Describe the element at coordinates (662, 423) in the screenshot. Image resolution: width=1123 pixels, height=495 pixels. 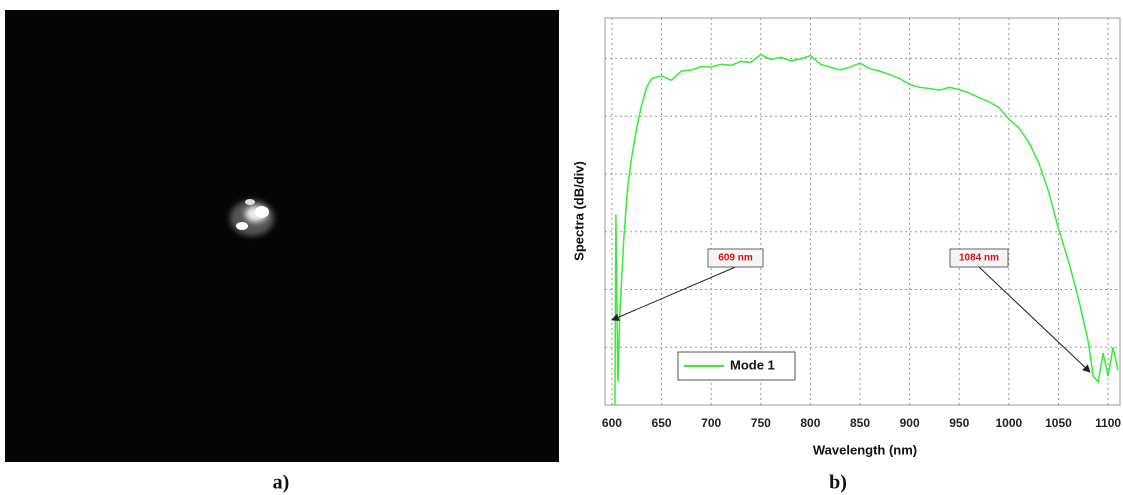
I see `x-tick-label: 650` at that location.